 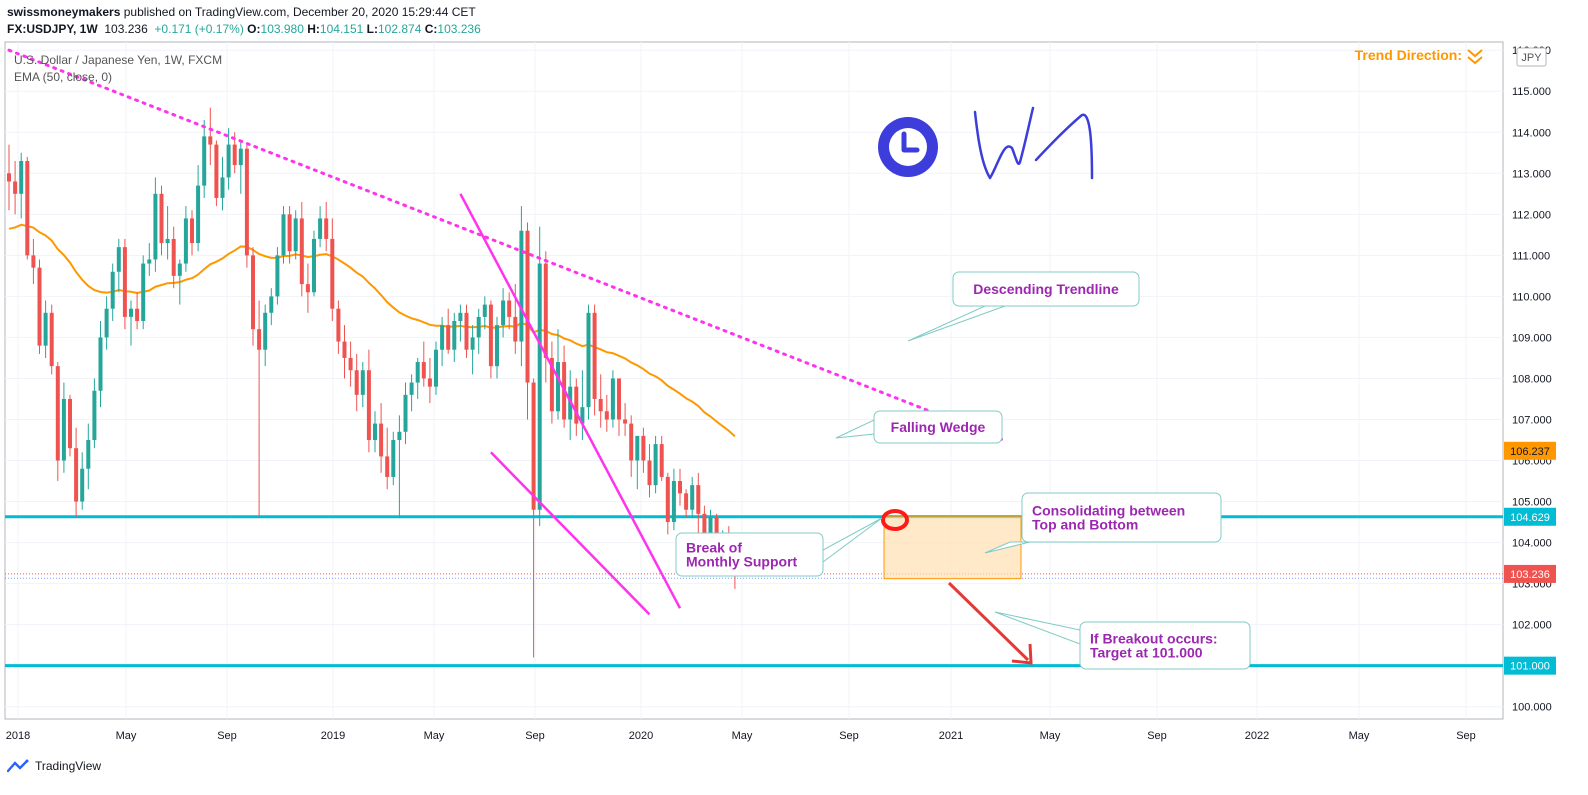 What do you see at coordinates (1085, 525) in the screenshot?
I see `callout-text: Top and Bottom` at bounding box center [1085, 525].